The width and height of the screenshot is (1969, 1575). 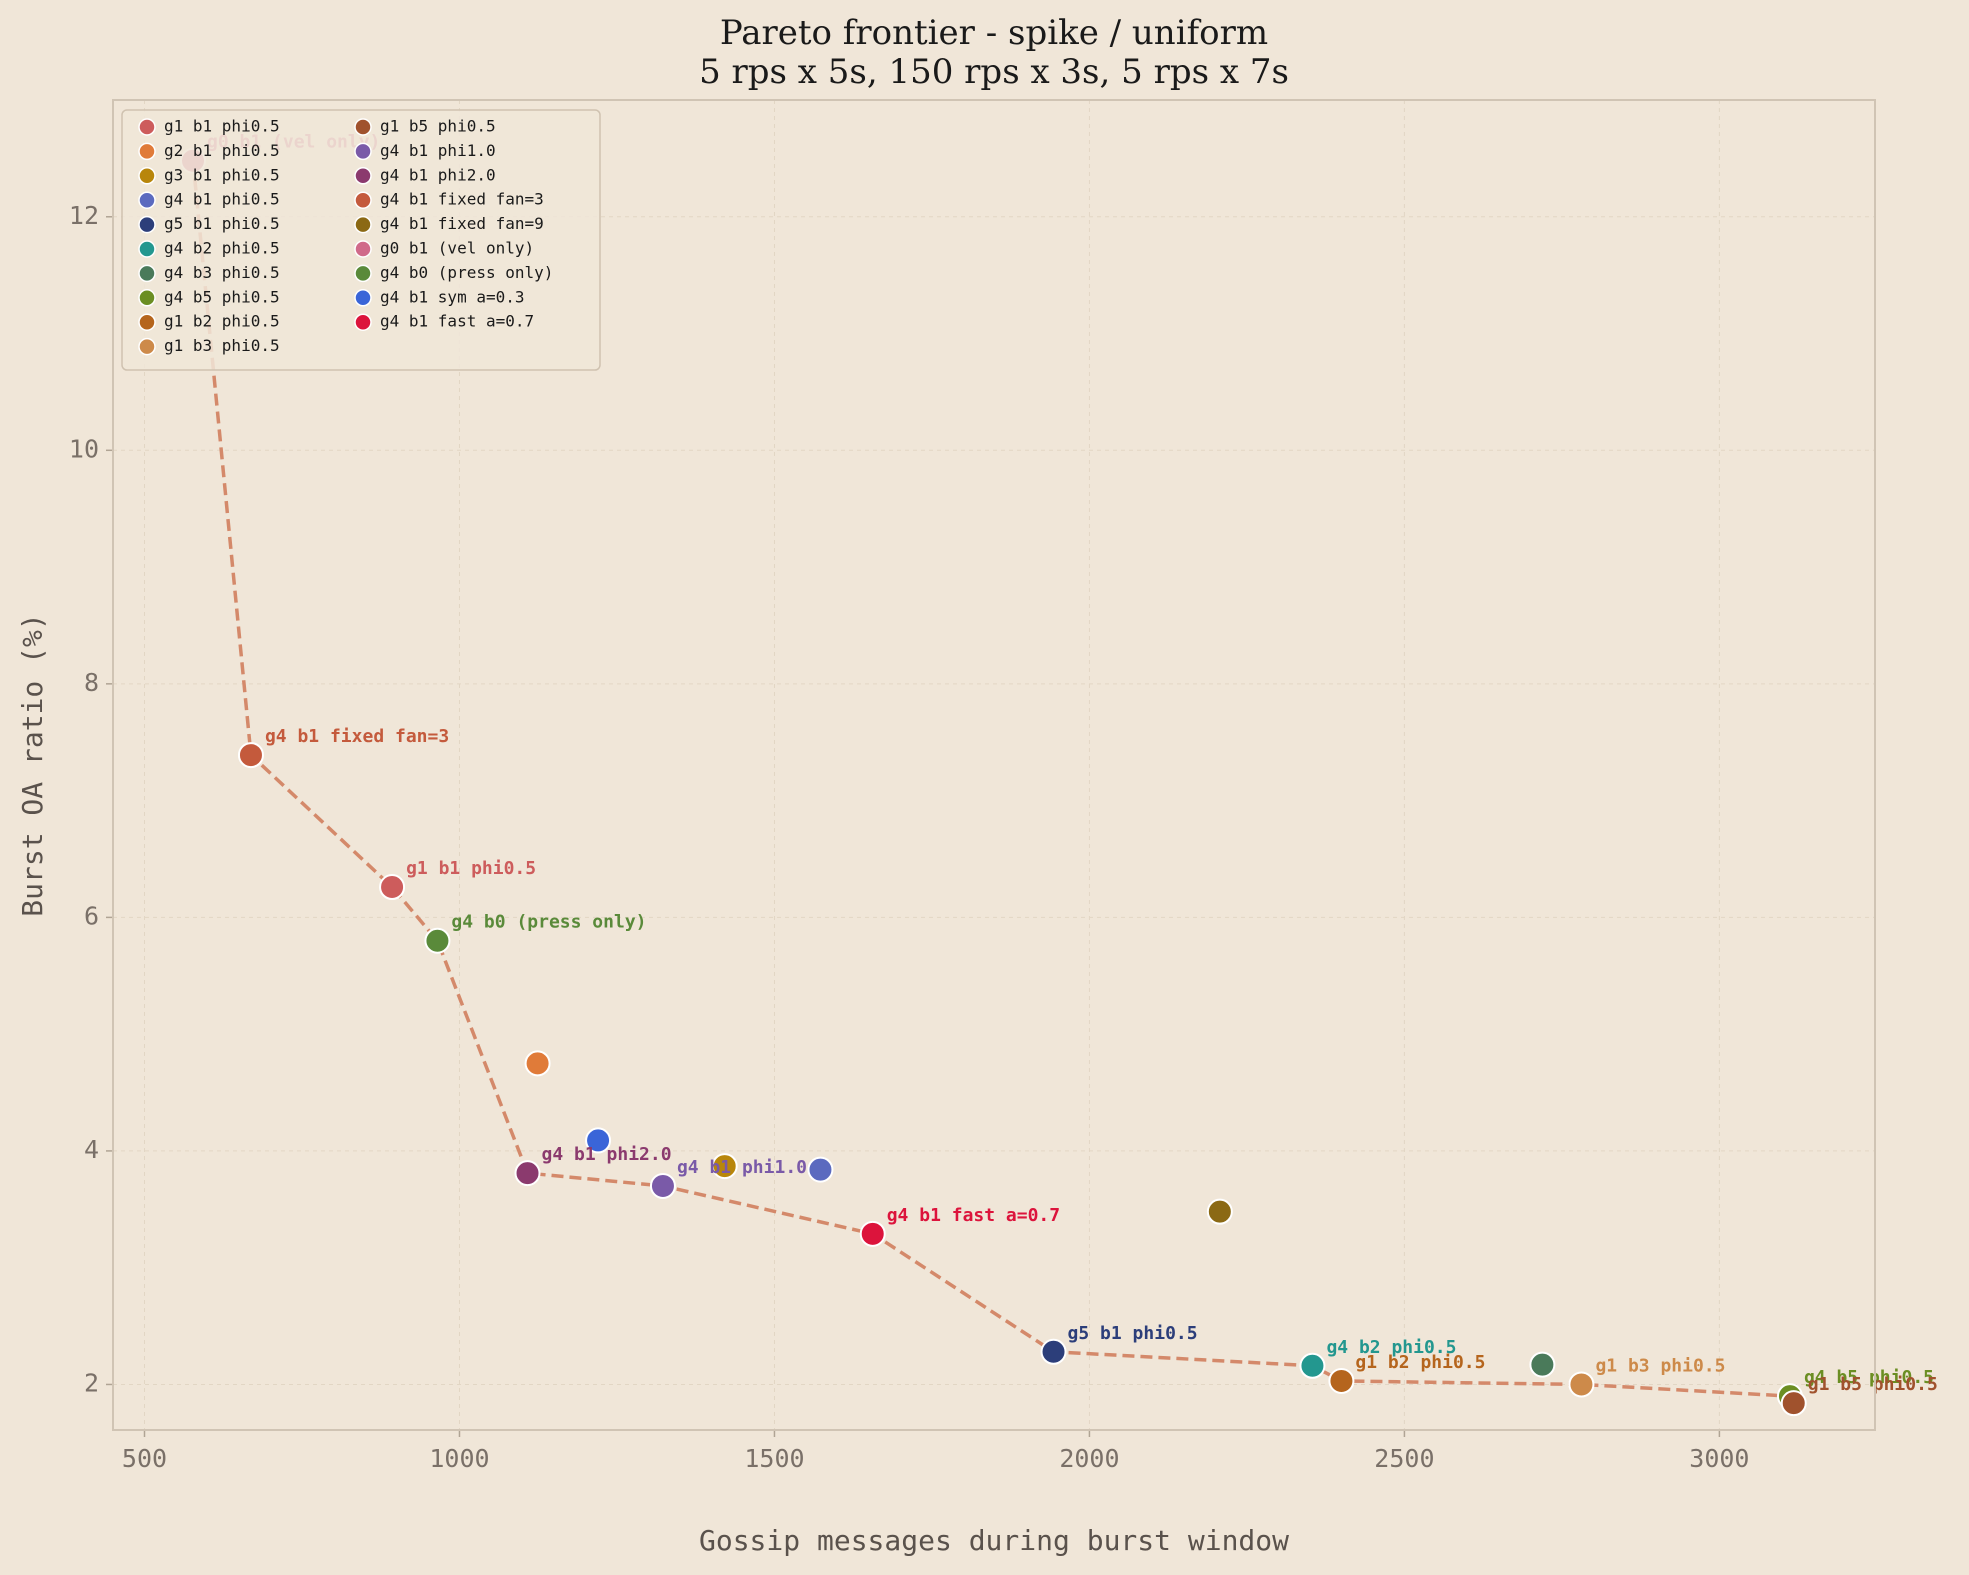 What do you see at coordinates (1873, 1384) in the screenshot?
I see `point-label: g1 b5 phi0.5` at bounding box center [1873, 1384].